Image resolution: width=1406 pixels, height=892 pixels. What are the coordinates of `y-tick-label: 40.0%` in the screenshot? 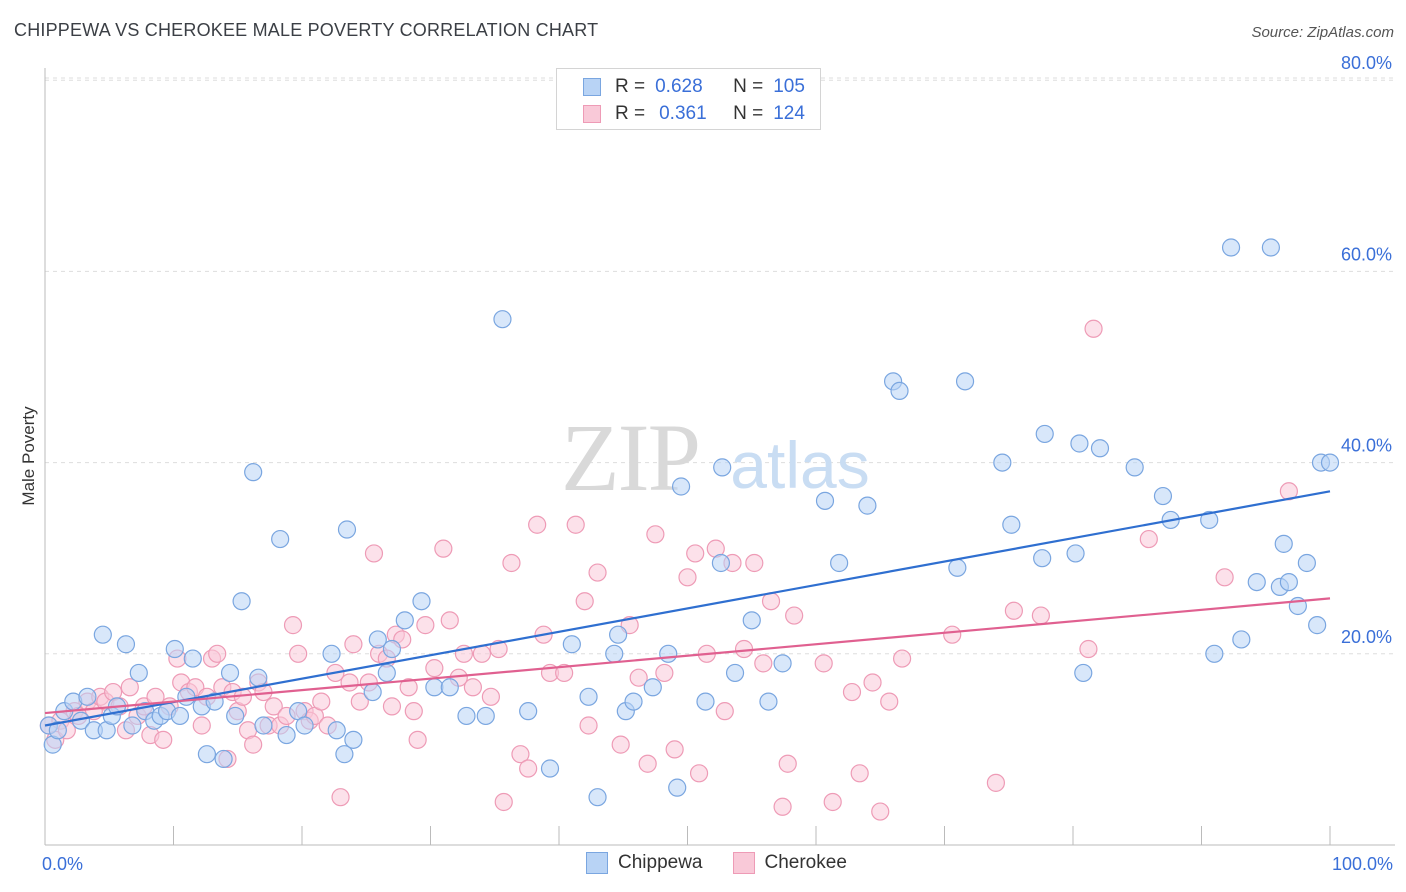 It's located at (1366, 446).